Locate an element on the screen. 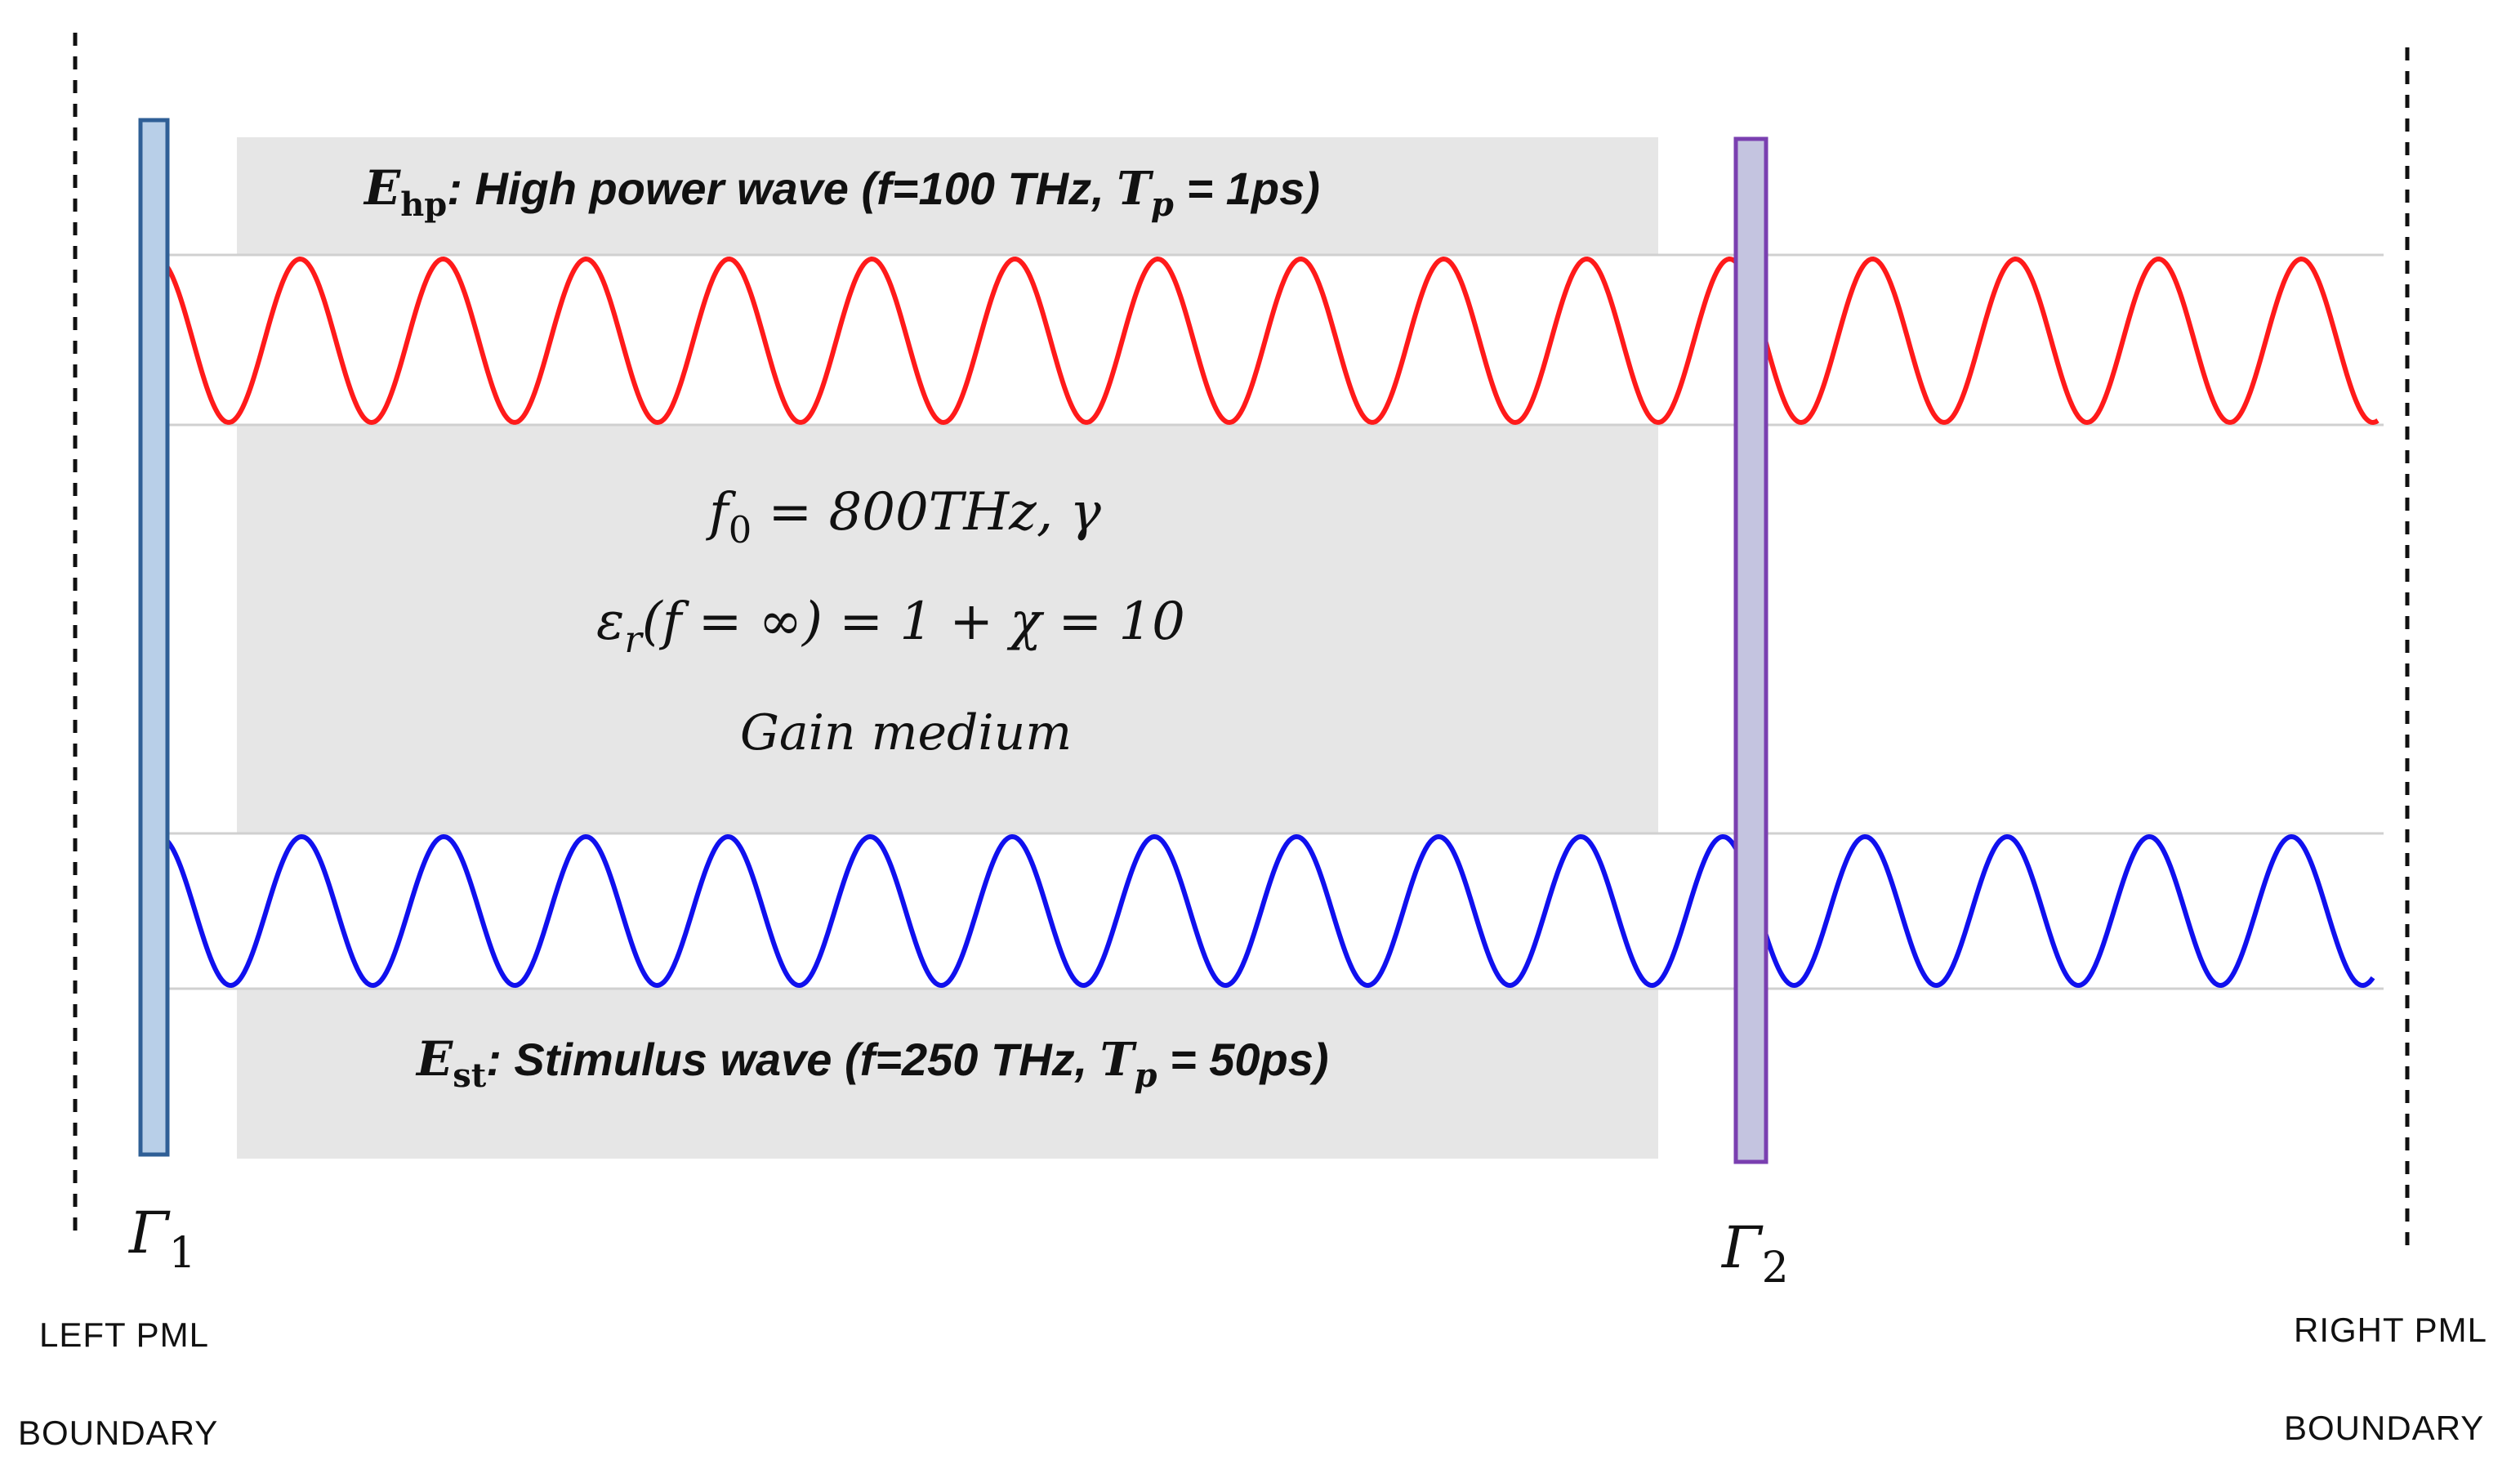 The image size is (2520, 1483). right-pml-label-line1: RIGHT PML is located at coordinates (2390, 1330).